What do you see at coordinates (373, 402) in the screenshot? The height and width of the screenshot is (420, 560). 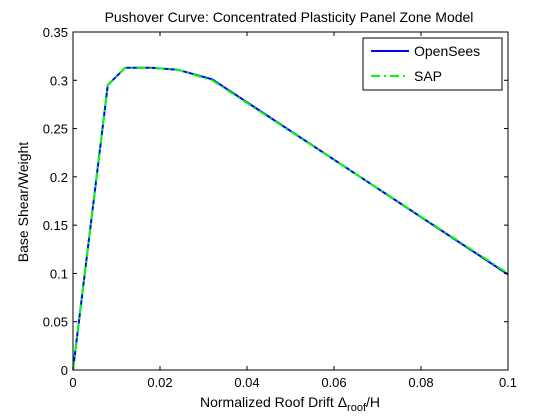 I see `x-axis-label-suffix: /H` at bounding box center [373, 402].